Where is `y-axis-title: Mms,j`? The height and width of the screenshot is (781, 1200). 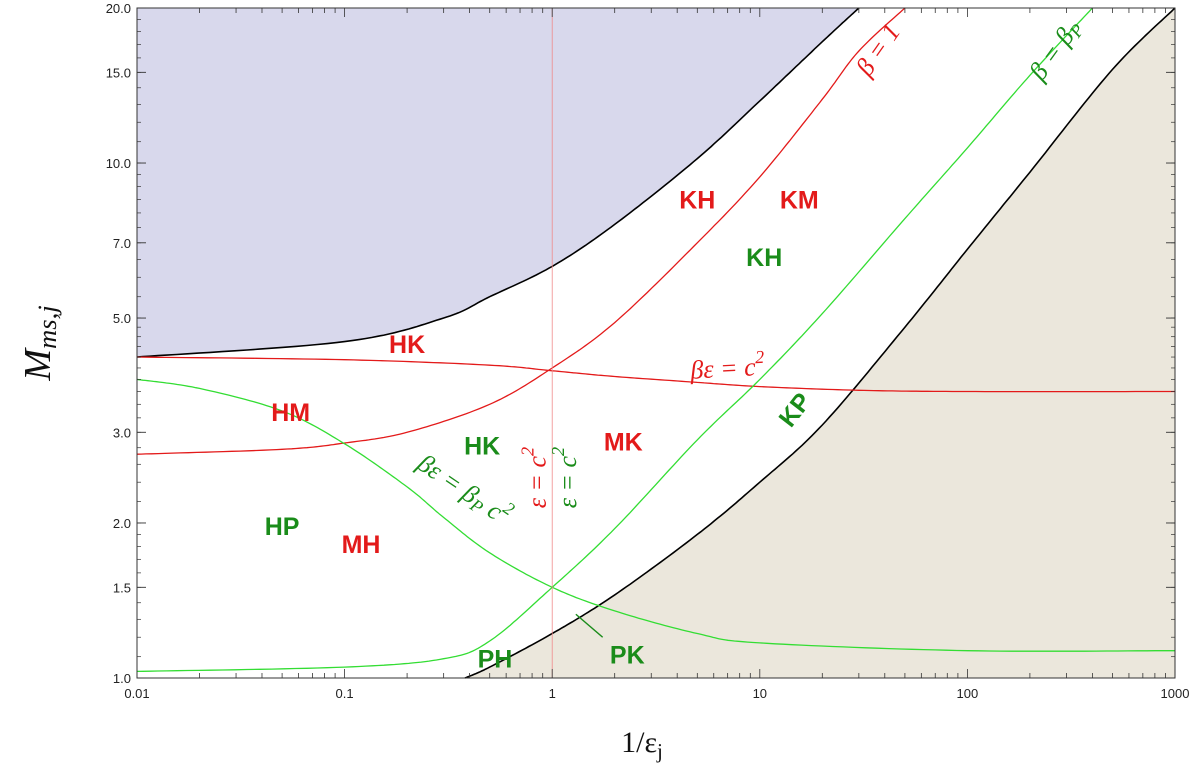
y-axis-title: Mms,j is located at coordinates (39, 343).